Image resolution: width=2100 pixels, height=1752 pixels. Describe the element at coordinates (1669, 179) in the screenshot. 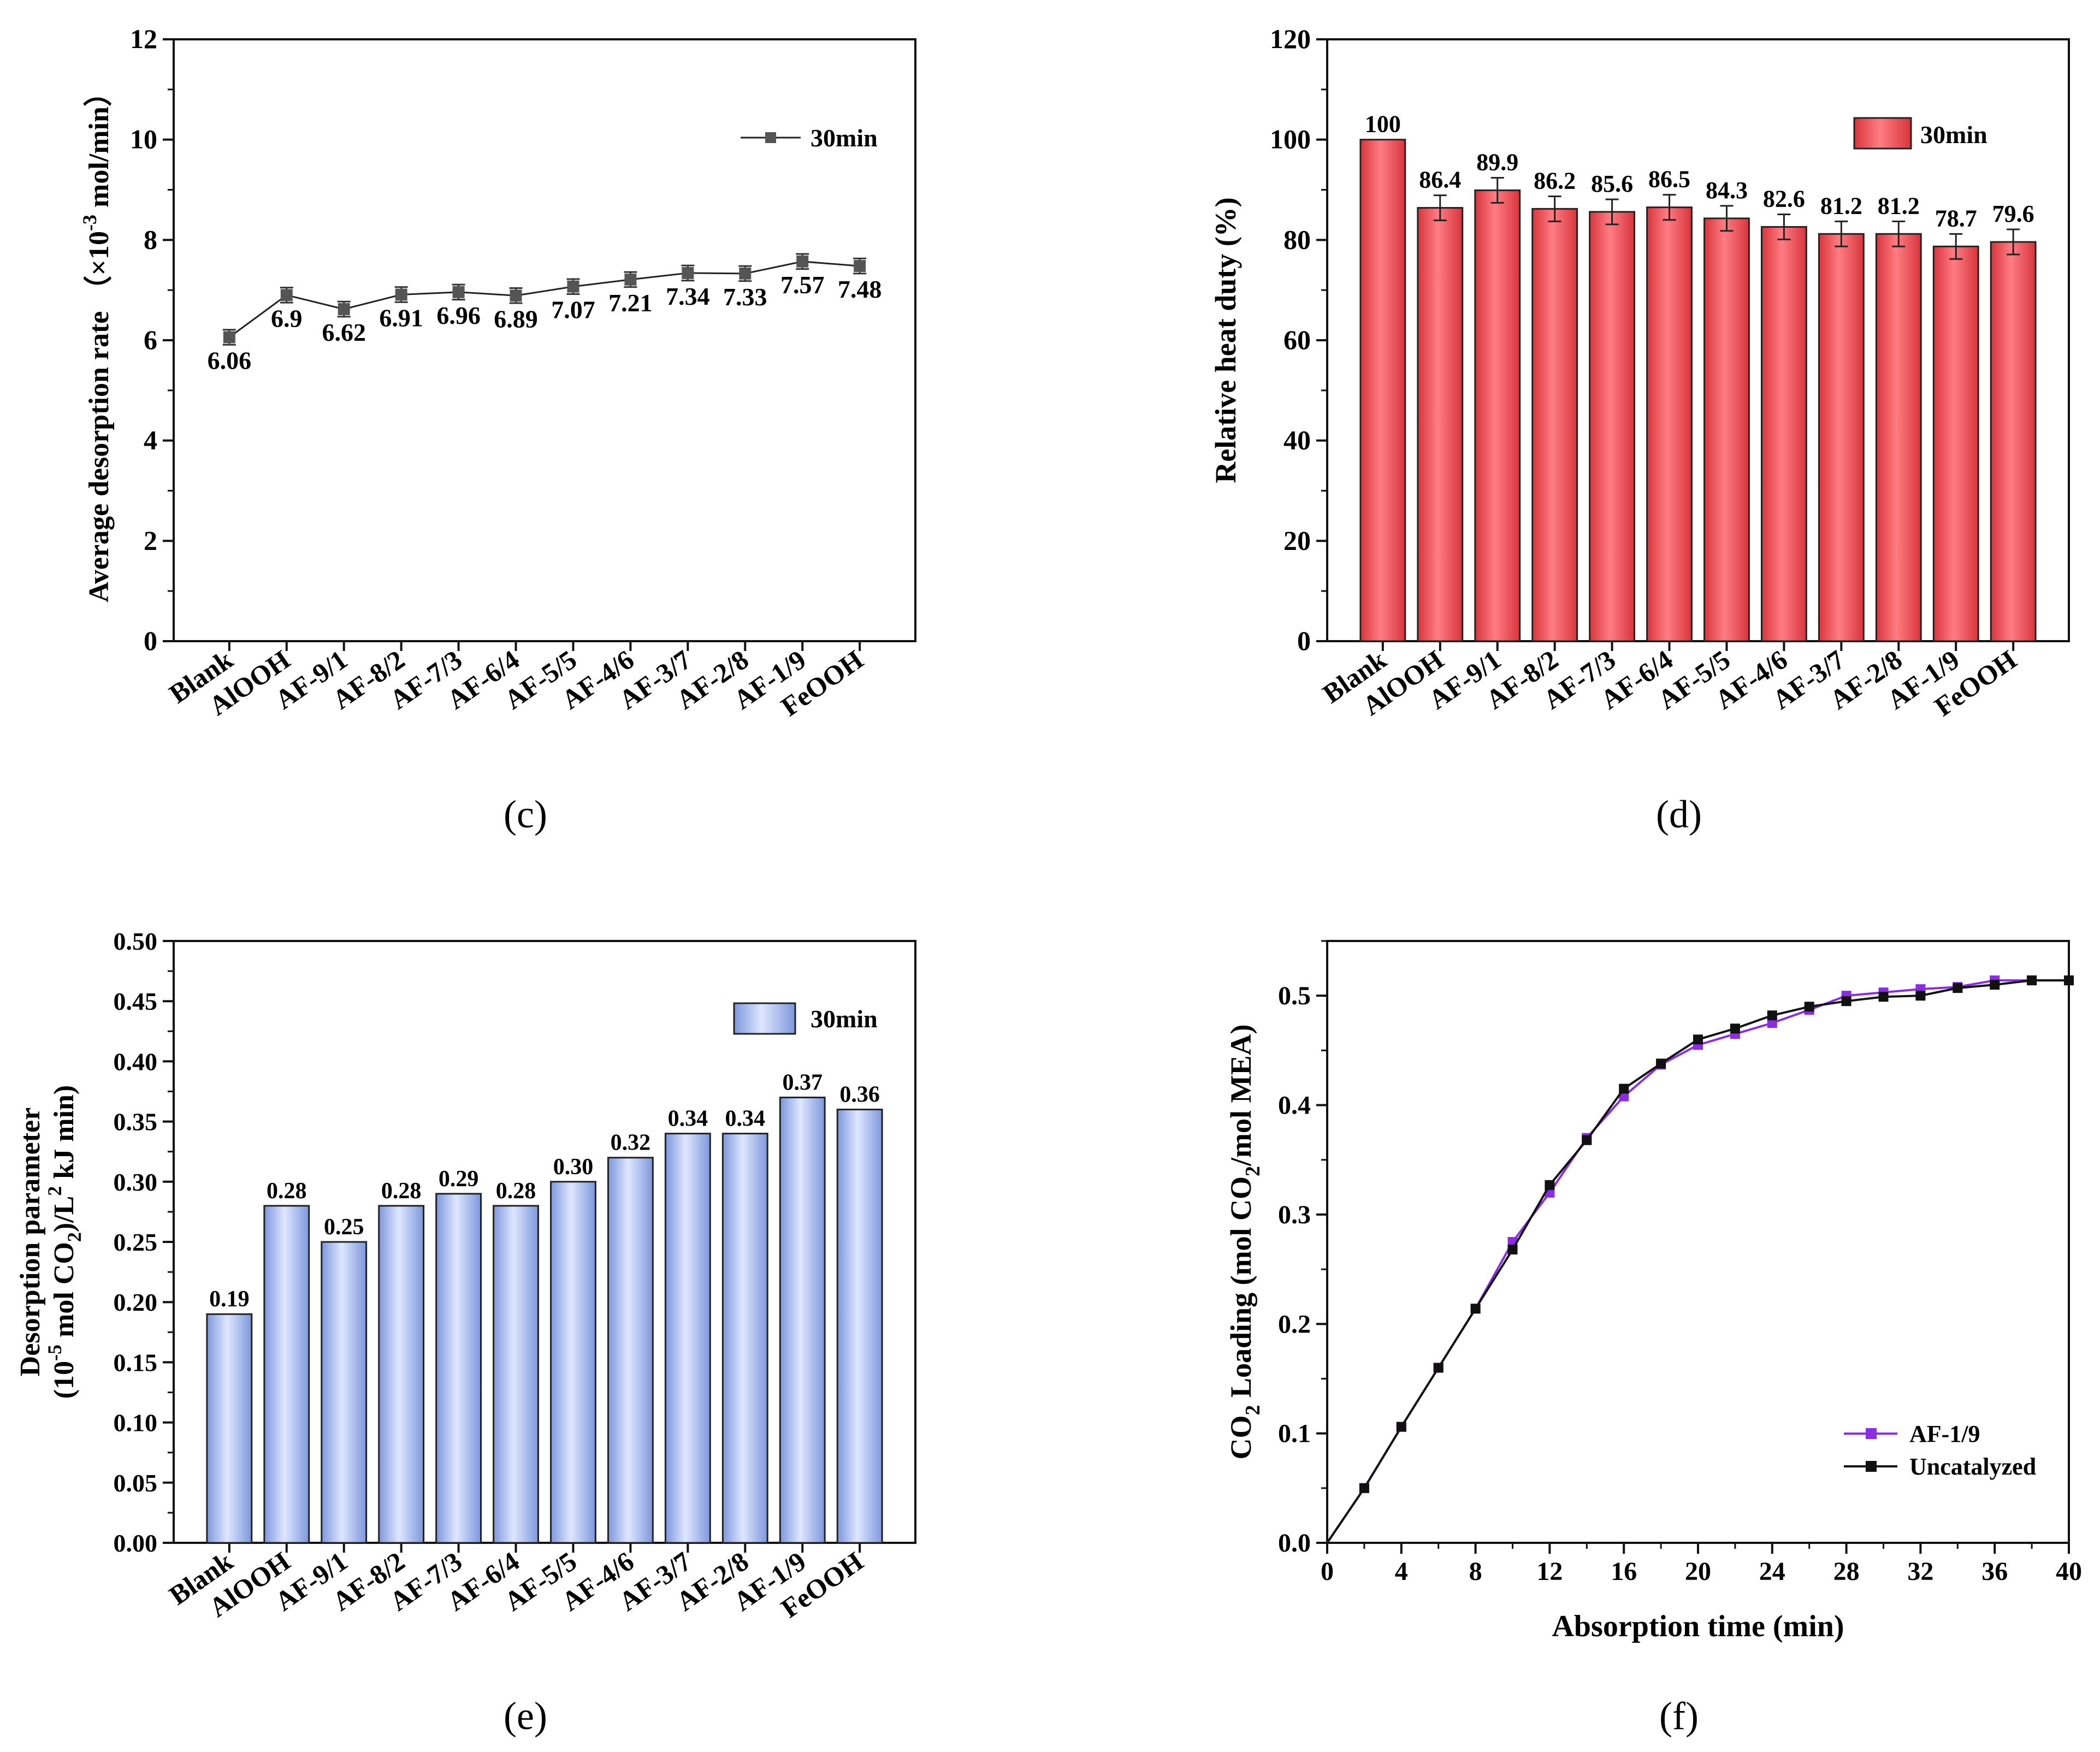

I see `data-label: 86.5` at that location.